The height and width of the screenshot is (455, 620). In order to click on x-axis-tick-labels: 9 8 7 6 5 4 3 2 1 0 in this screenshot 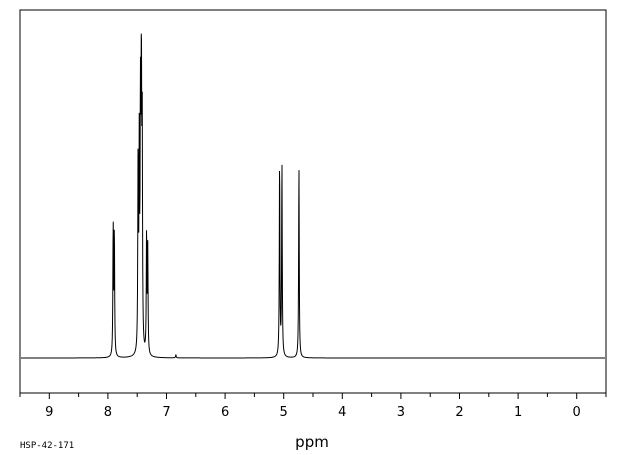, I will do `click(313, 412)`.